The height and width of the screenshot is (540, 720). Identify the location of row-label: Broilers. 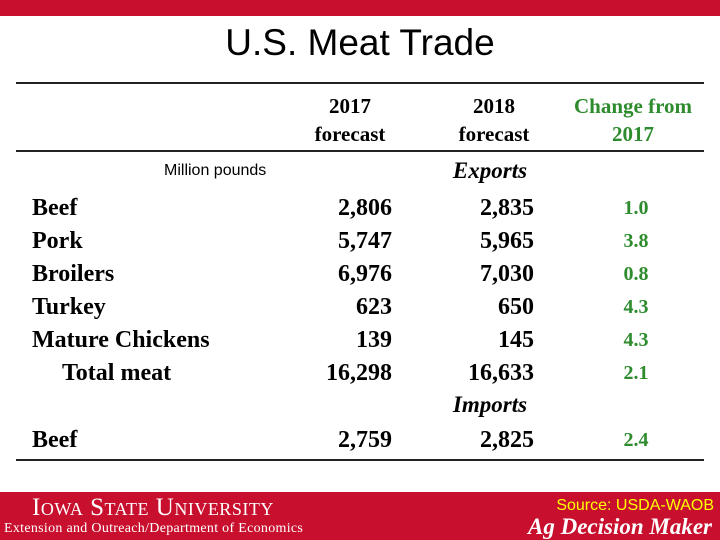
(73, 274).